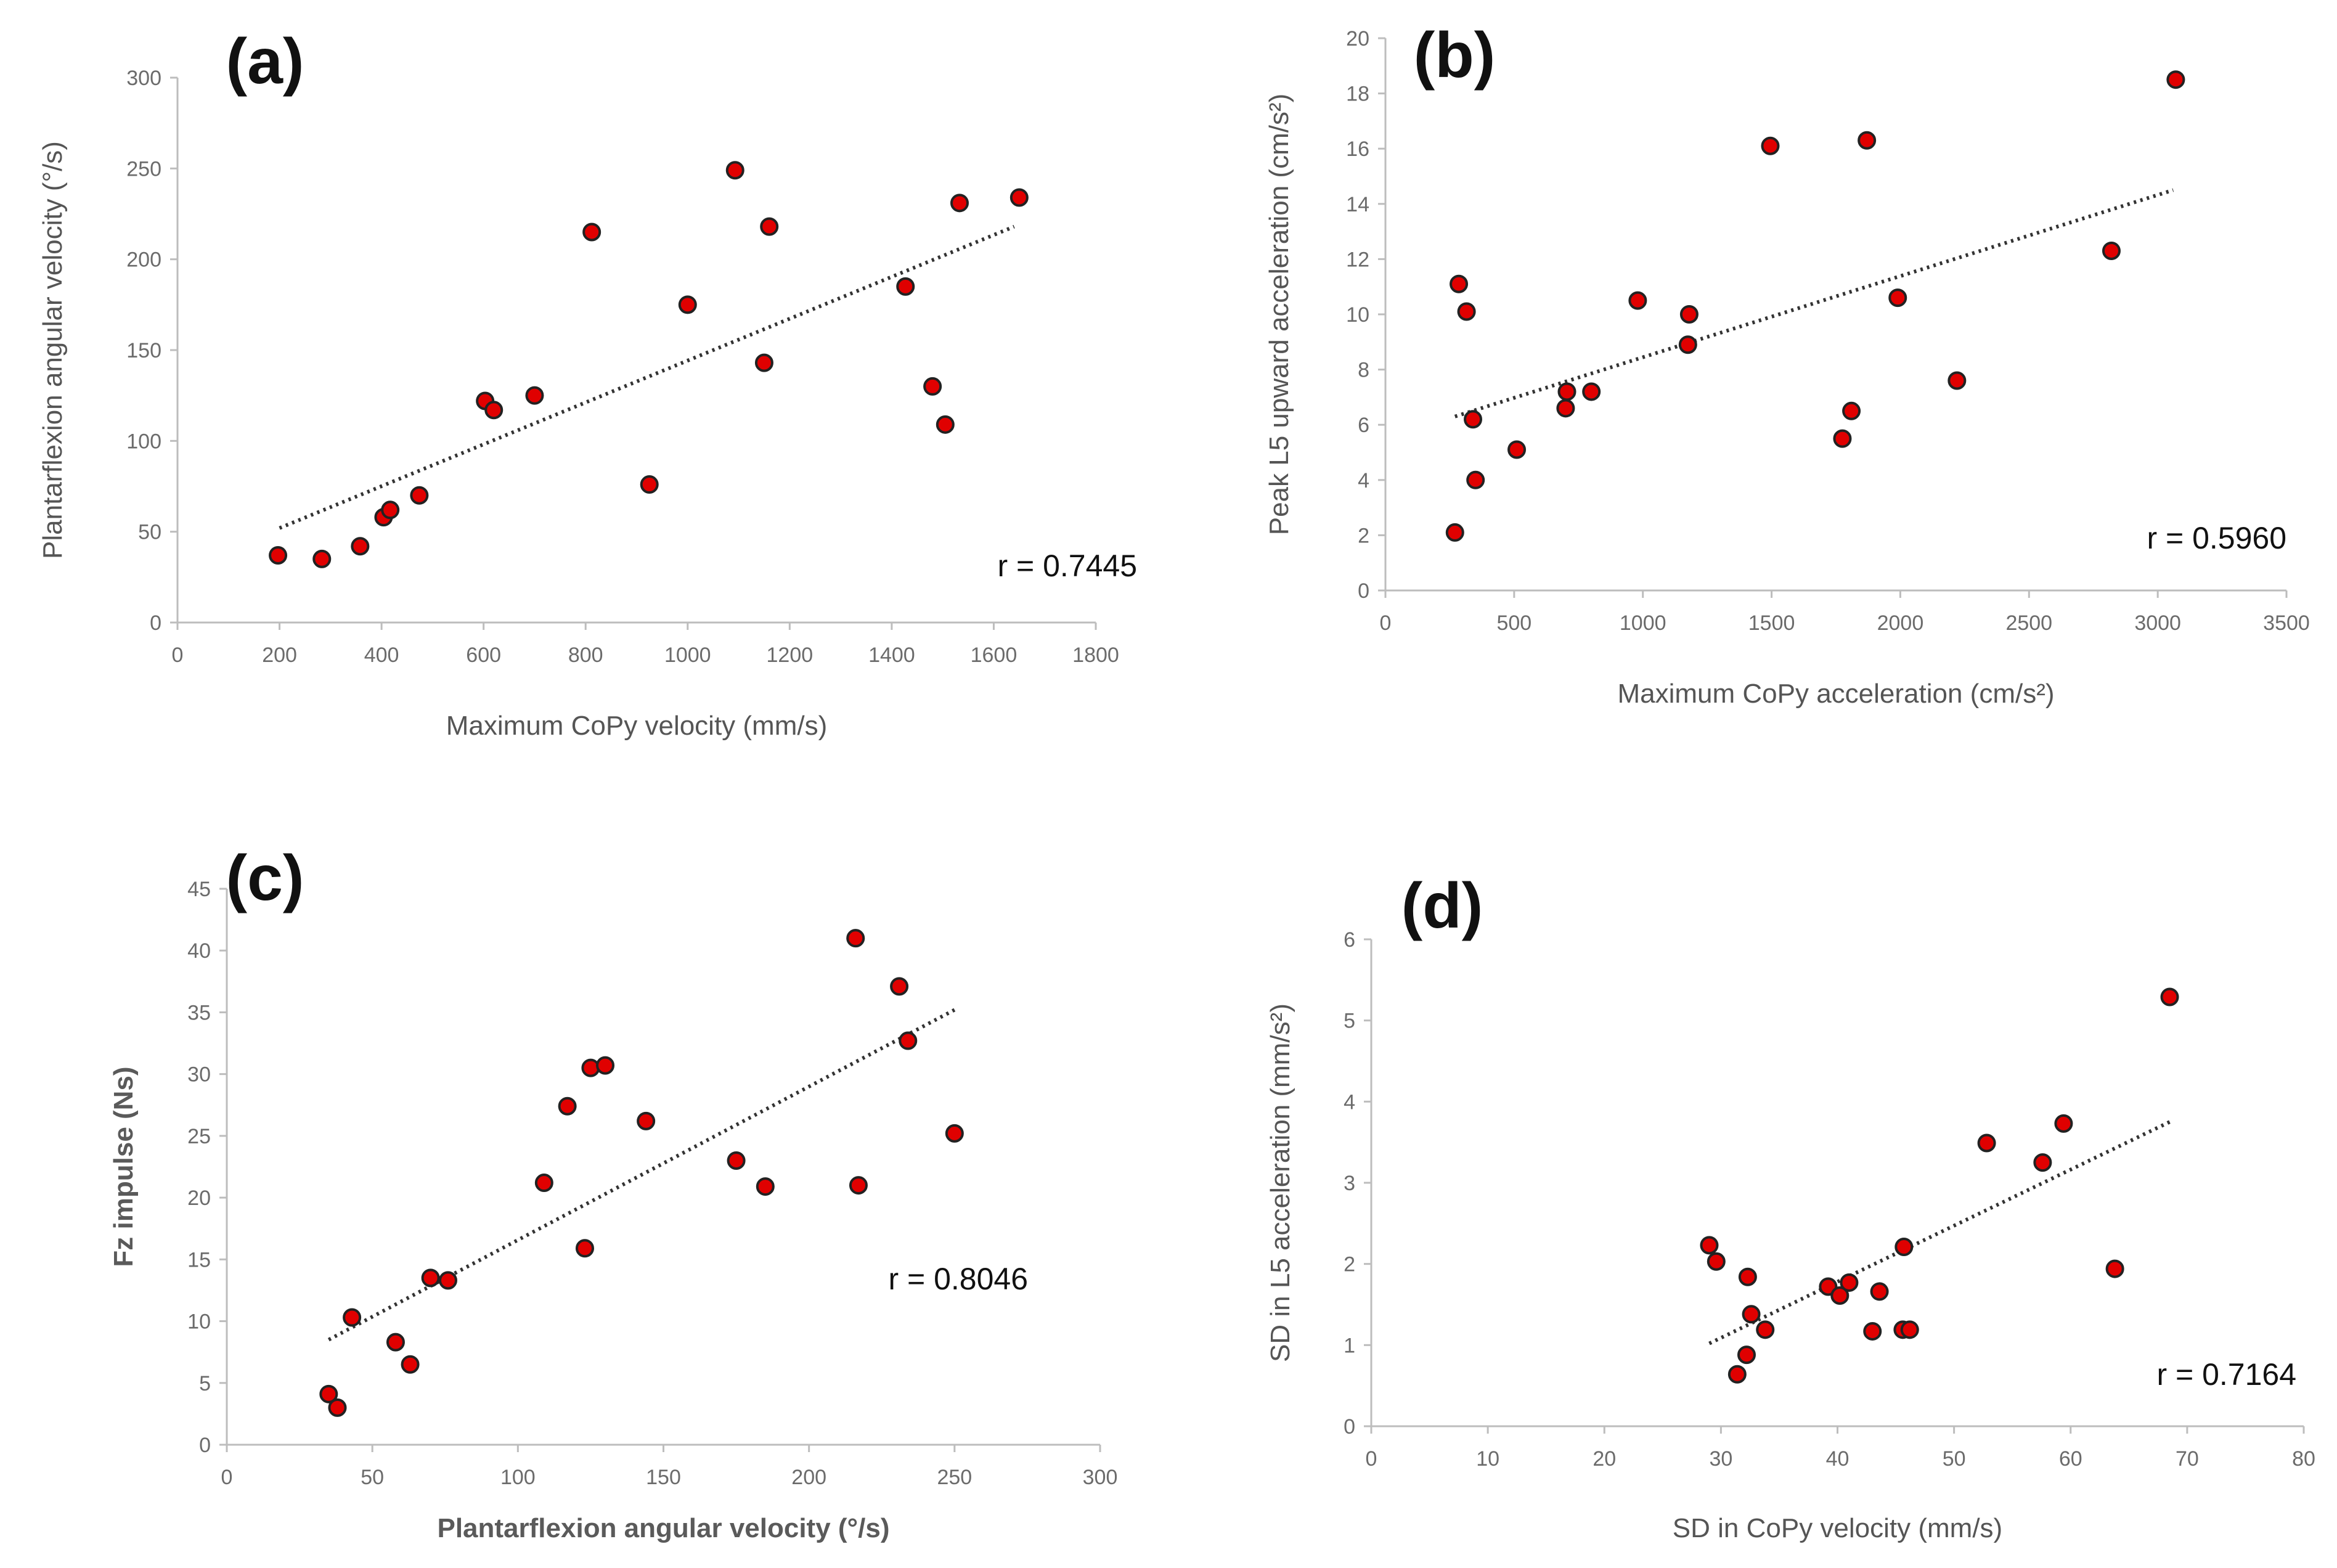  I want to click on y-tick-label: 15, so click(199, 1260).